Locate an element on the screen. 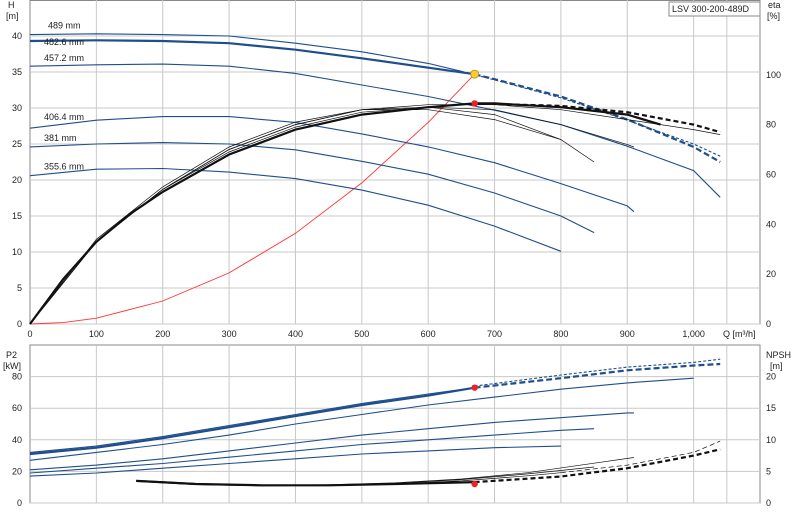 The height and width of the screenshot is (520, 800). head-xtick-label: 500 is located at coordinates (361, 334).